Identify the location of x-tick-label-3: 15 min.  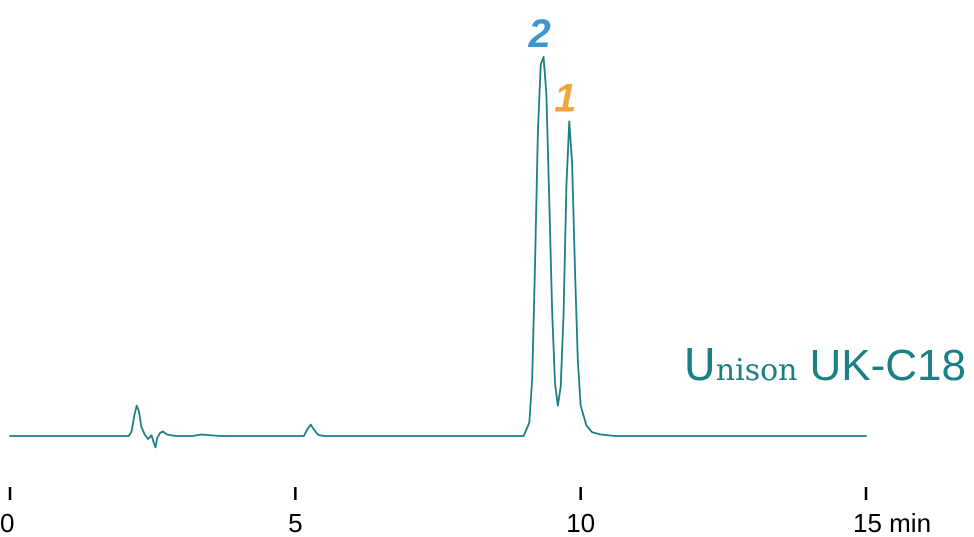
(892, 522).